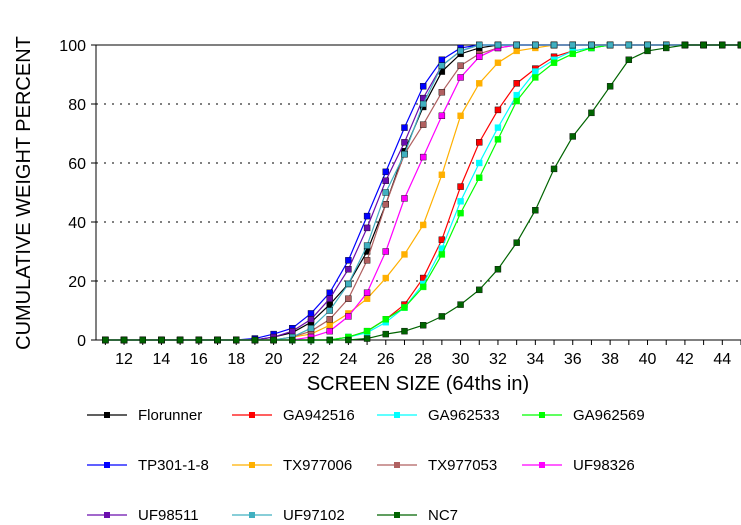 Image resolution: width=741 pixels, height=525 pixels. What do you see at coordinates (77, 105) in the screenshot?
I see `y-tick-label: 80` at bounding box center [77, 105].